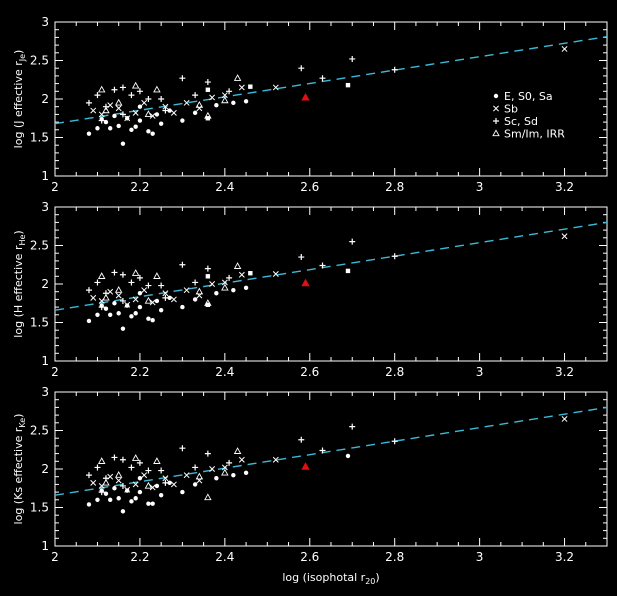 Image resolution: width=617 pixels, height=596 pixels. I want to click on highlight-point, so click(305, 96).